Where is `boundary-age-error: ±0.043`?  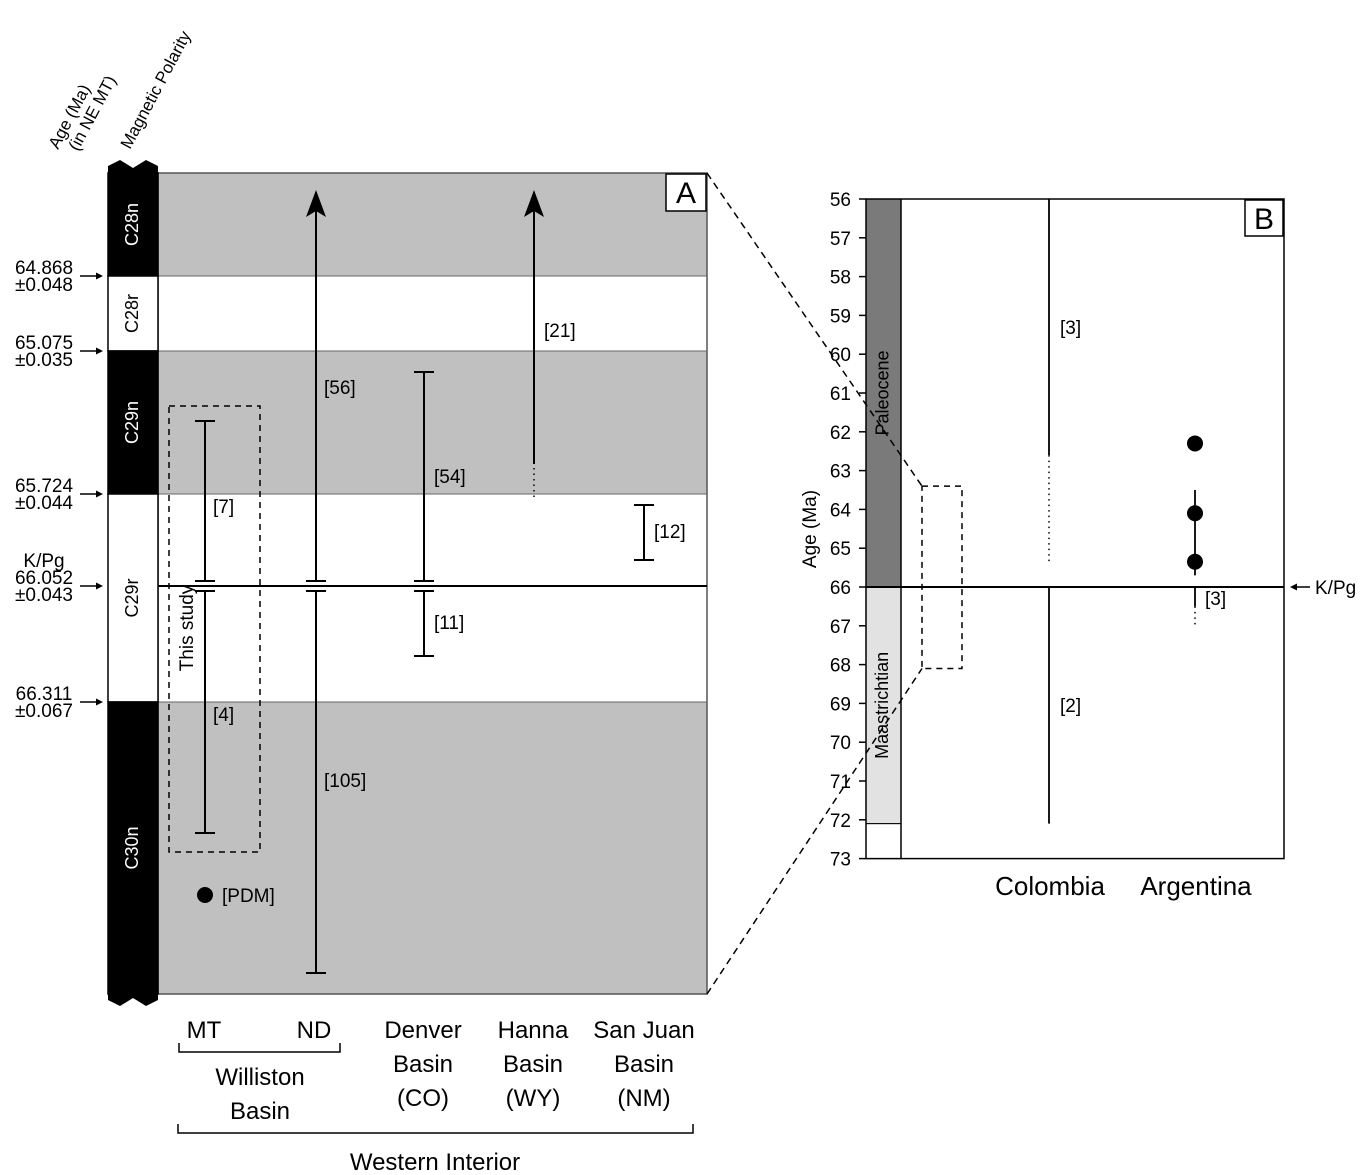
boundary-age-error: ±0.043 is located at coordinates (44, 595).